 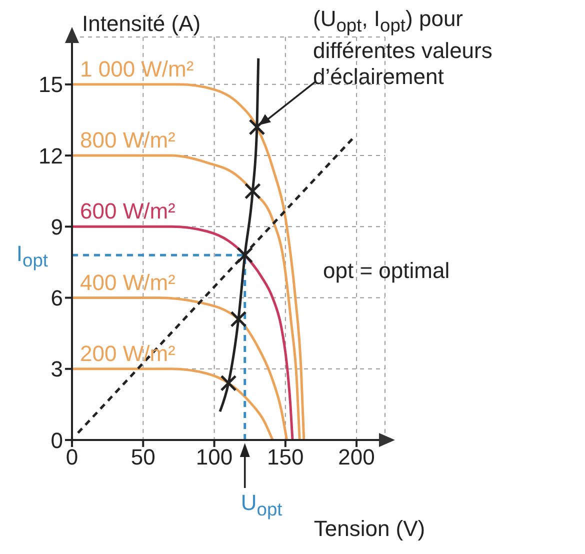 I want to click on annotation: opt = optimal, so click(x=386, y=271).